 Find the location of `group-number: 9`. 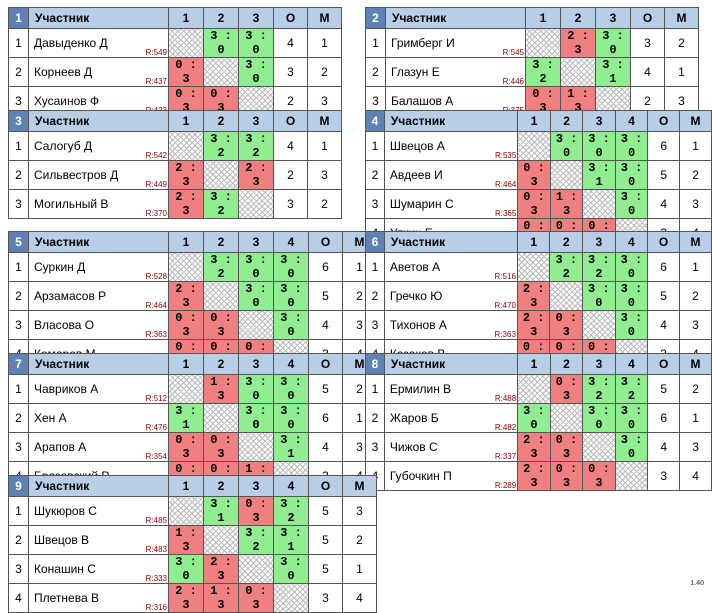

group-number: 9 is located at coordinates (18, 486).